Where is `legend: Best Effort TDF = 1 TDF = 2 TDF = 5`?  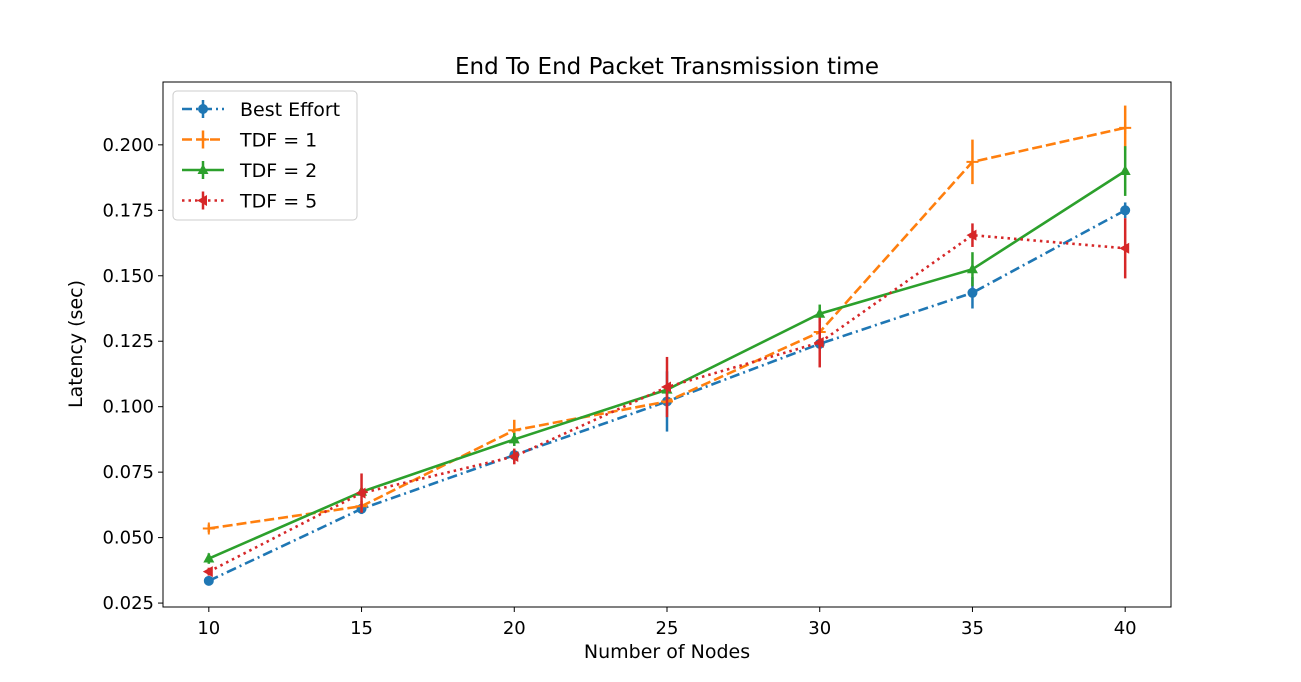
legend: Best Effort TDF = 1 TDF = 2 TDF = 5 is located at coordinates (265, 155).